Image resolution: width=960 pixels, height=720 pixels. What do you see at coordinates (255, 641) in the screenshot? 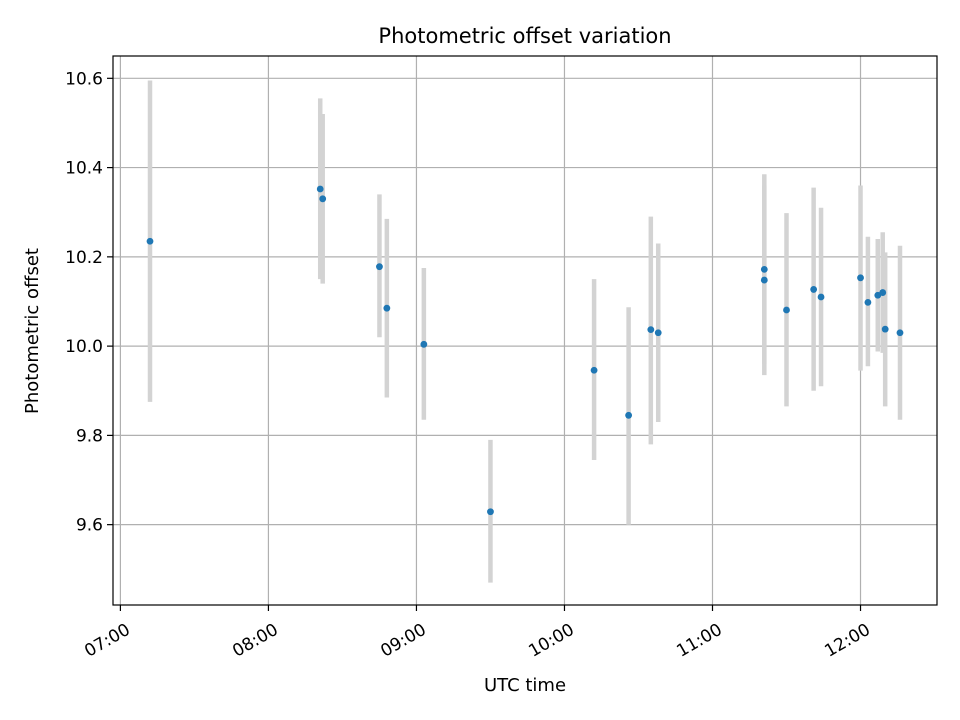
I see `x-tick-label: 08:00` at bounding box center [255, 641].